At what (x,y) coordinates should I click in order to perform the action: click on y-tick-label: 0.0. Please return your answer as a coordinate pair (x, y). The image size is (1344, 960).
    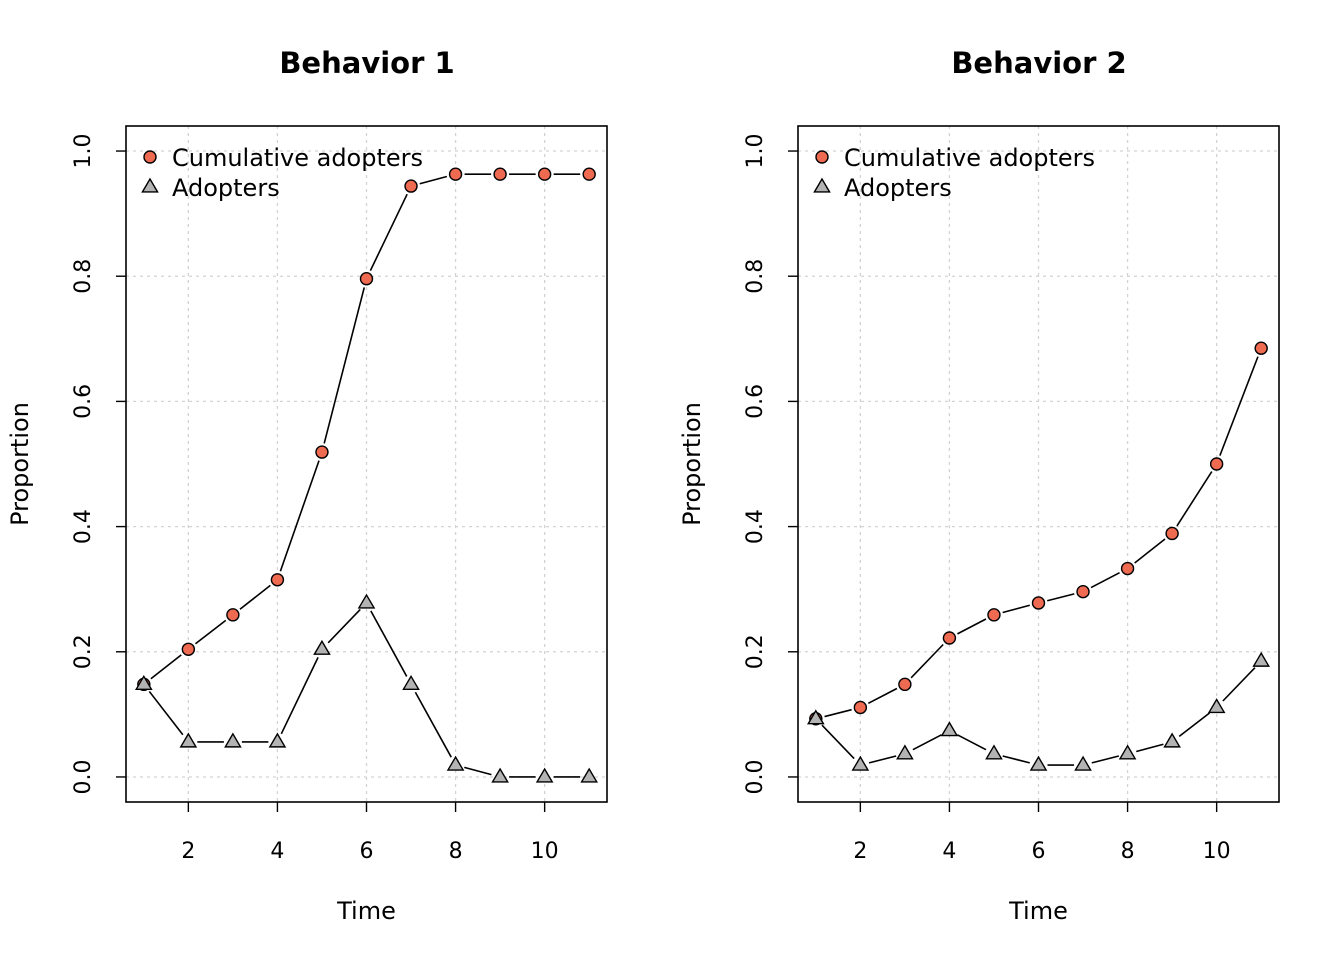
    Looking at the image, I should click on (83, 776).